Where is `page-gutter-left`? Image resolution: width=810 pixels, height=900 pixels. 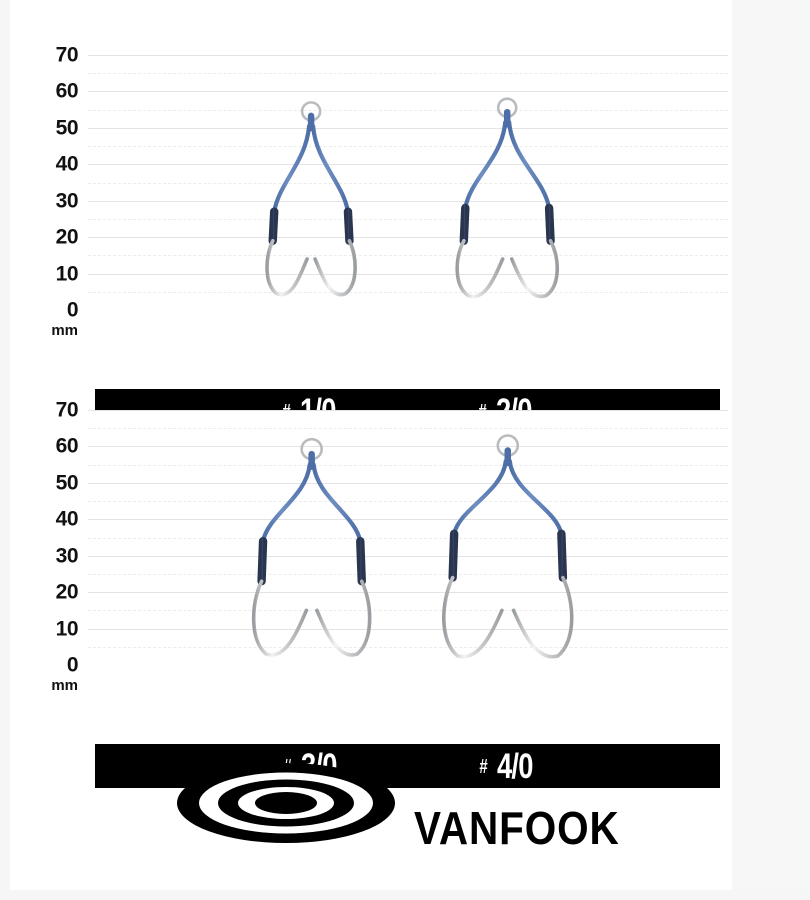
page-gutter-left is located at coordinates (5, 450).